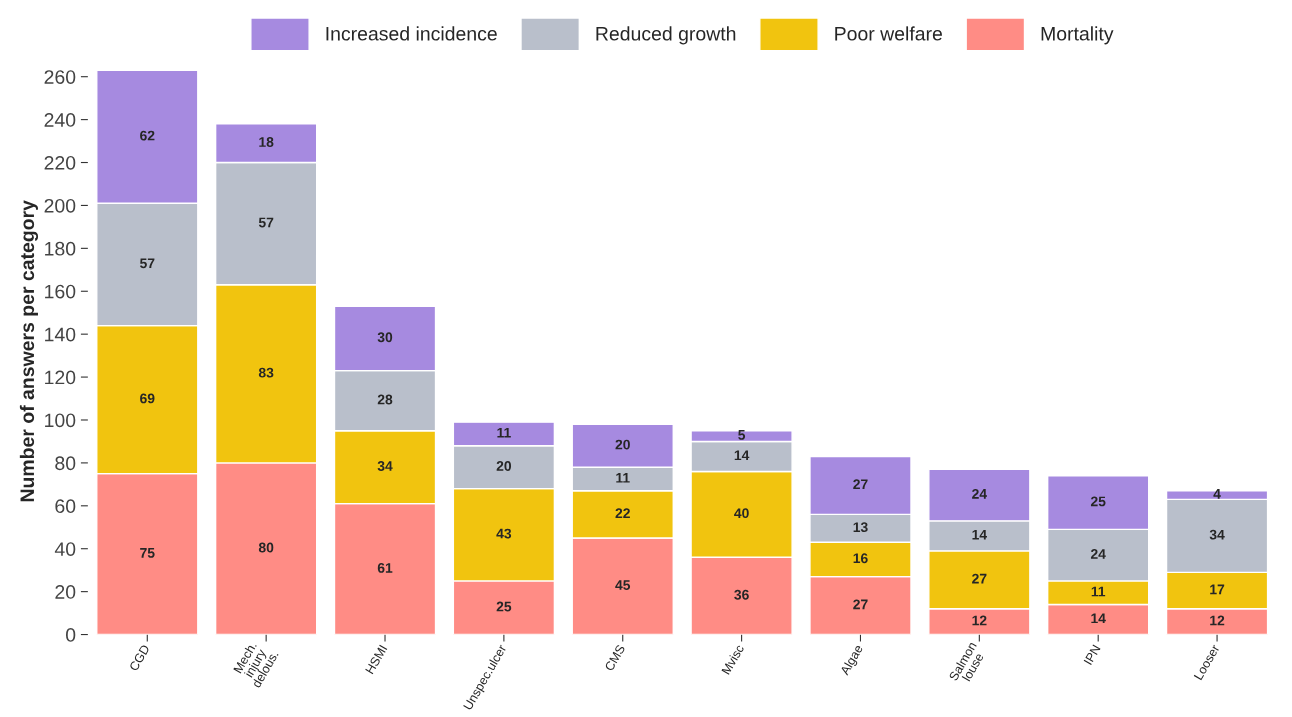 The height and width of the screenshot is (717, 1292). What do you see at coordinates (504, 533) in the screenshot?
I see `data-label: 43` at bounding box center [504, 533].